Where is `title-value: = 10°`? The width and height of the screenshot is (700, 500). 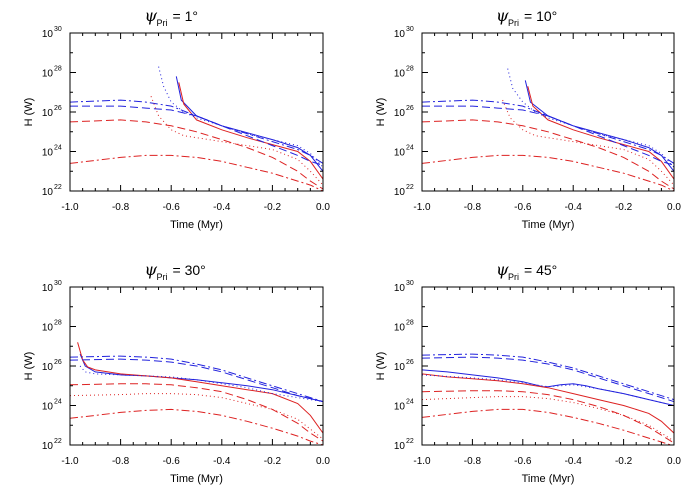
title-value: = 10° is located at coordinates (540, 16).